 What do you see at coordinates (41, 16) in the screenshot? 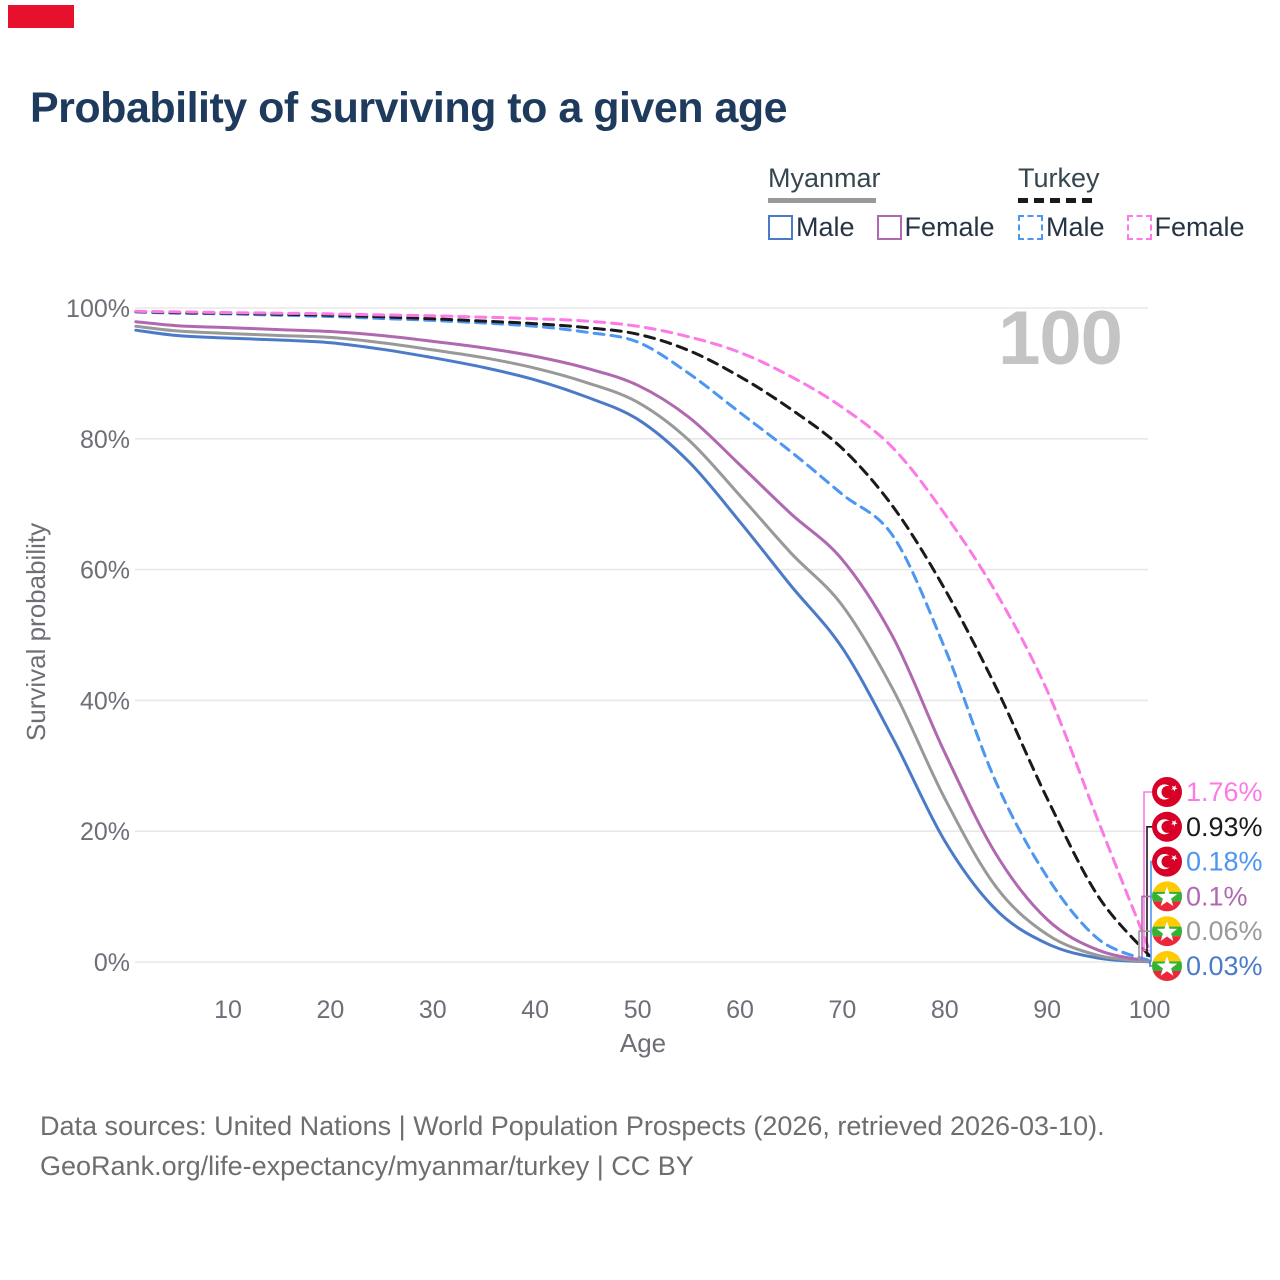
I see `red-banner-marker` at bounding box center [41, 16].